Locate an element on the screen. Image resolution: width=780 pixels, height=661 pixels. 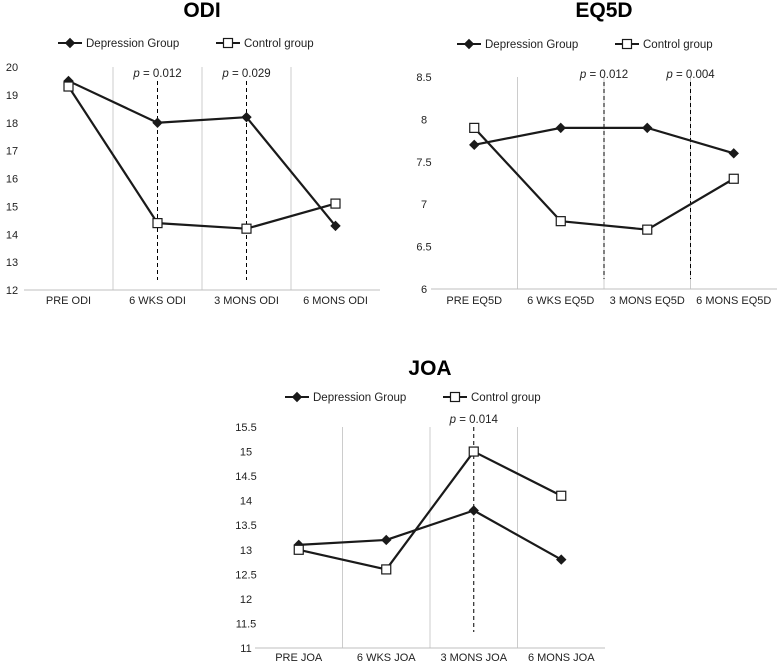
joa-y-tick-label: 13.5 is located at coordinates (245, 526).